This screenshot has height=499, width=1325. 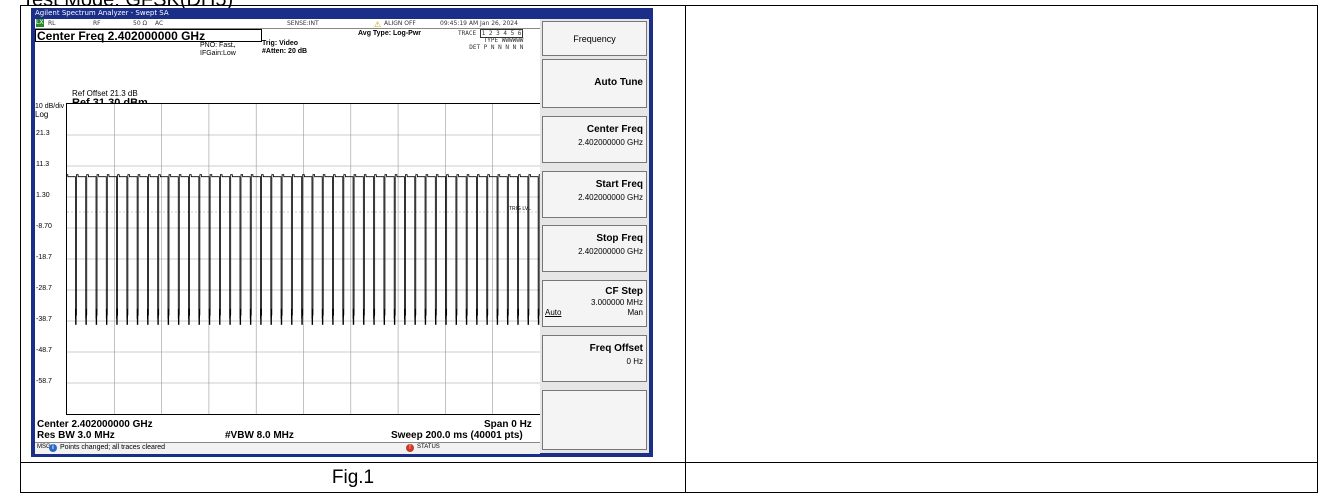 What do you see at coordinates (479, 23) in the screenshot?
I see `datetime-display: 09:45:19 AM Jan 26, 2024` at bounding box center [479, 23].